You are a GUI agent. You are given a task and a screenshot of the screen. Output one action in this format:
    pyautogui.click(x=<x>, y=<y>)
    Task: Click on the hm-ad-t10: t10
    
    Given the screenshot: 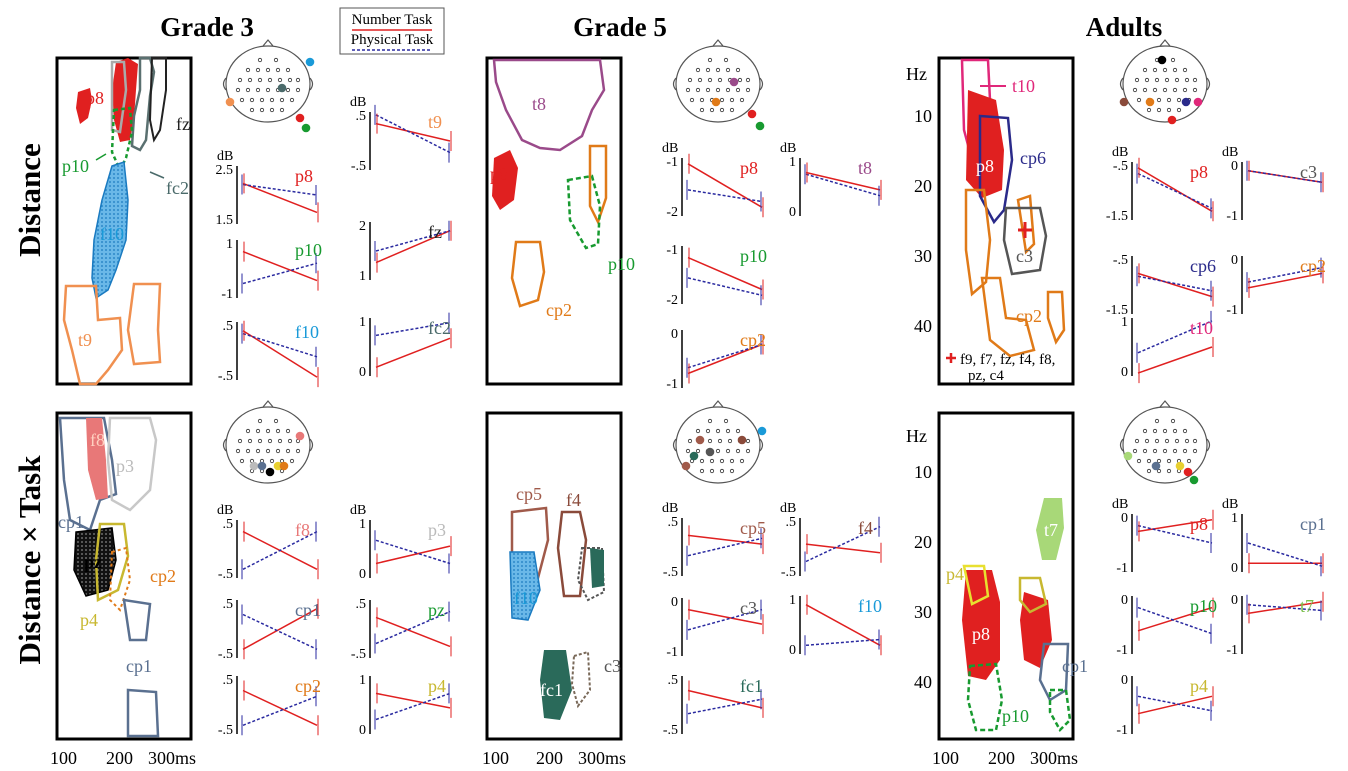 What is the action you would take?
    pyautogui.click(x=1023, y=86)
    